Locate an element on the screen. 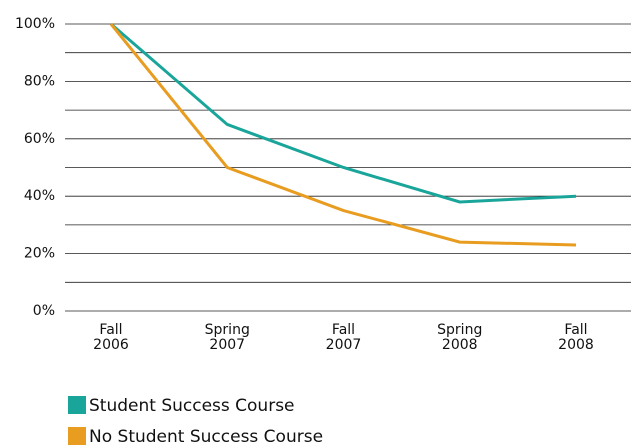 The height and width of the screenshot is (447, 631). y-tick-label: 100% is located at coordinates (35, 24).